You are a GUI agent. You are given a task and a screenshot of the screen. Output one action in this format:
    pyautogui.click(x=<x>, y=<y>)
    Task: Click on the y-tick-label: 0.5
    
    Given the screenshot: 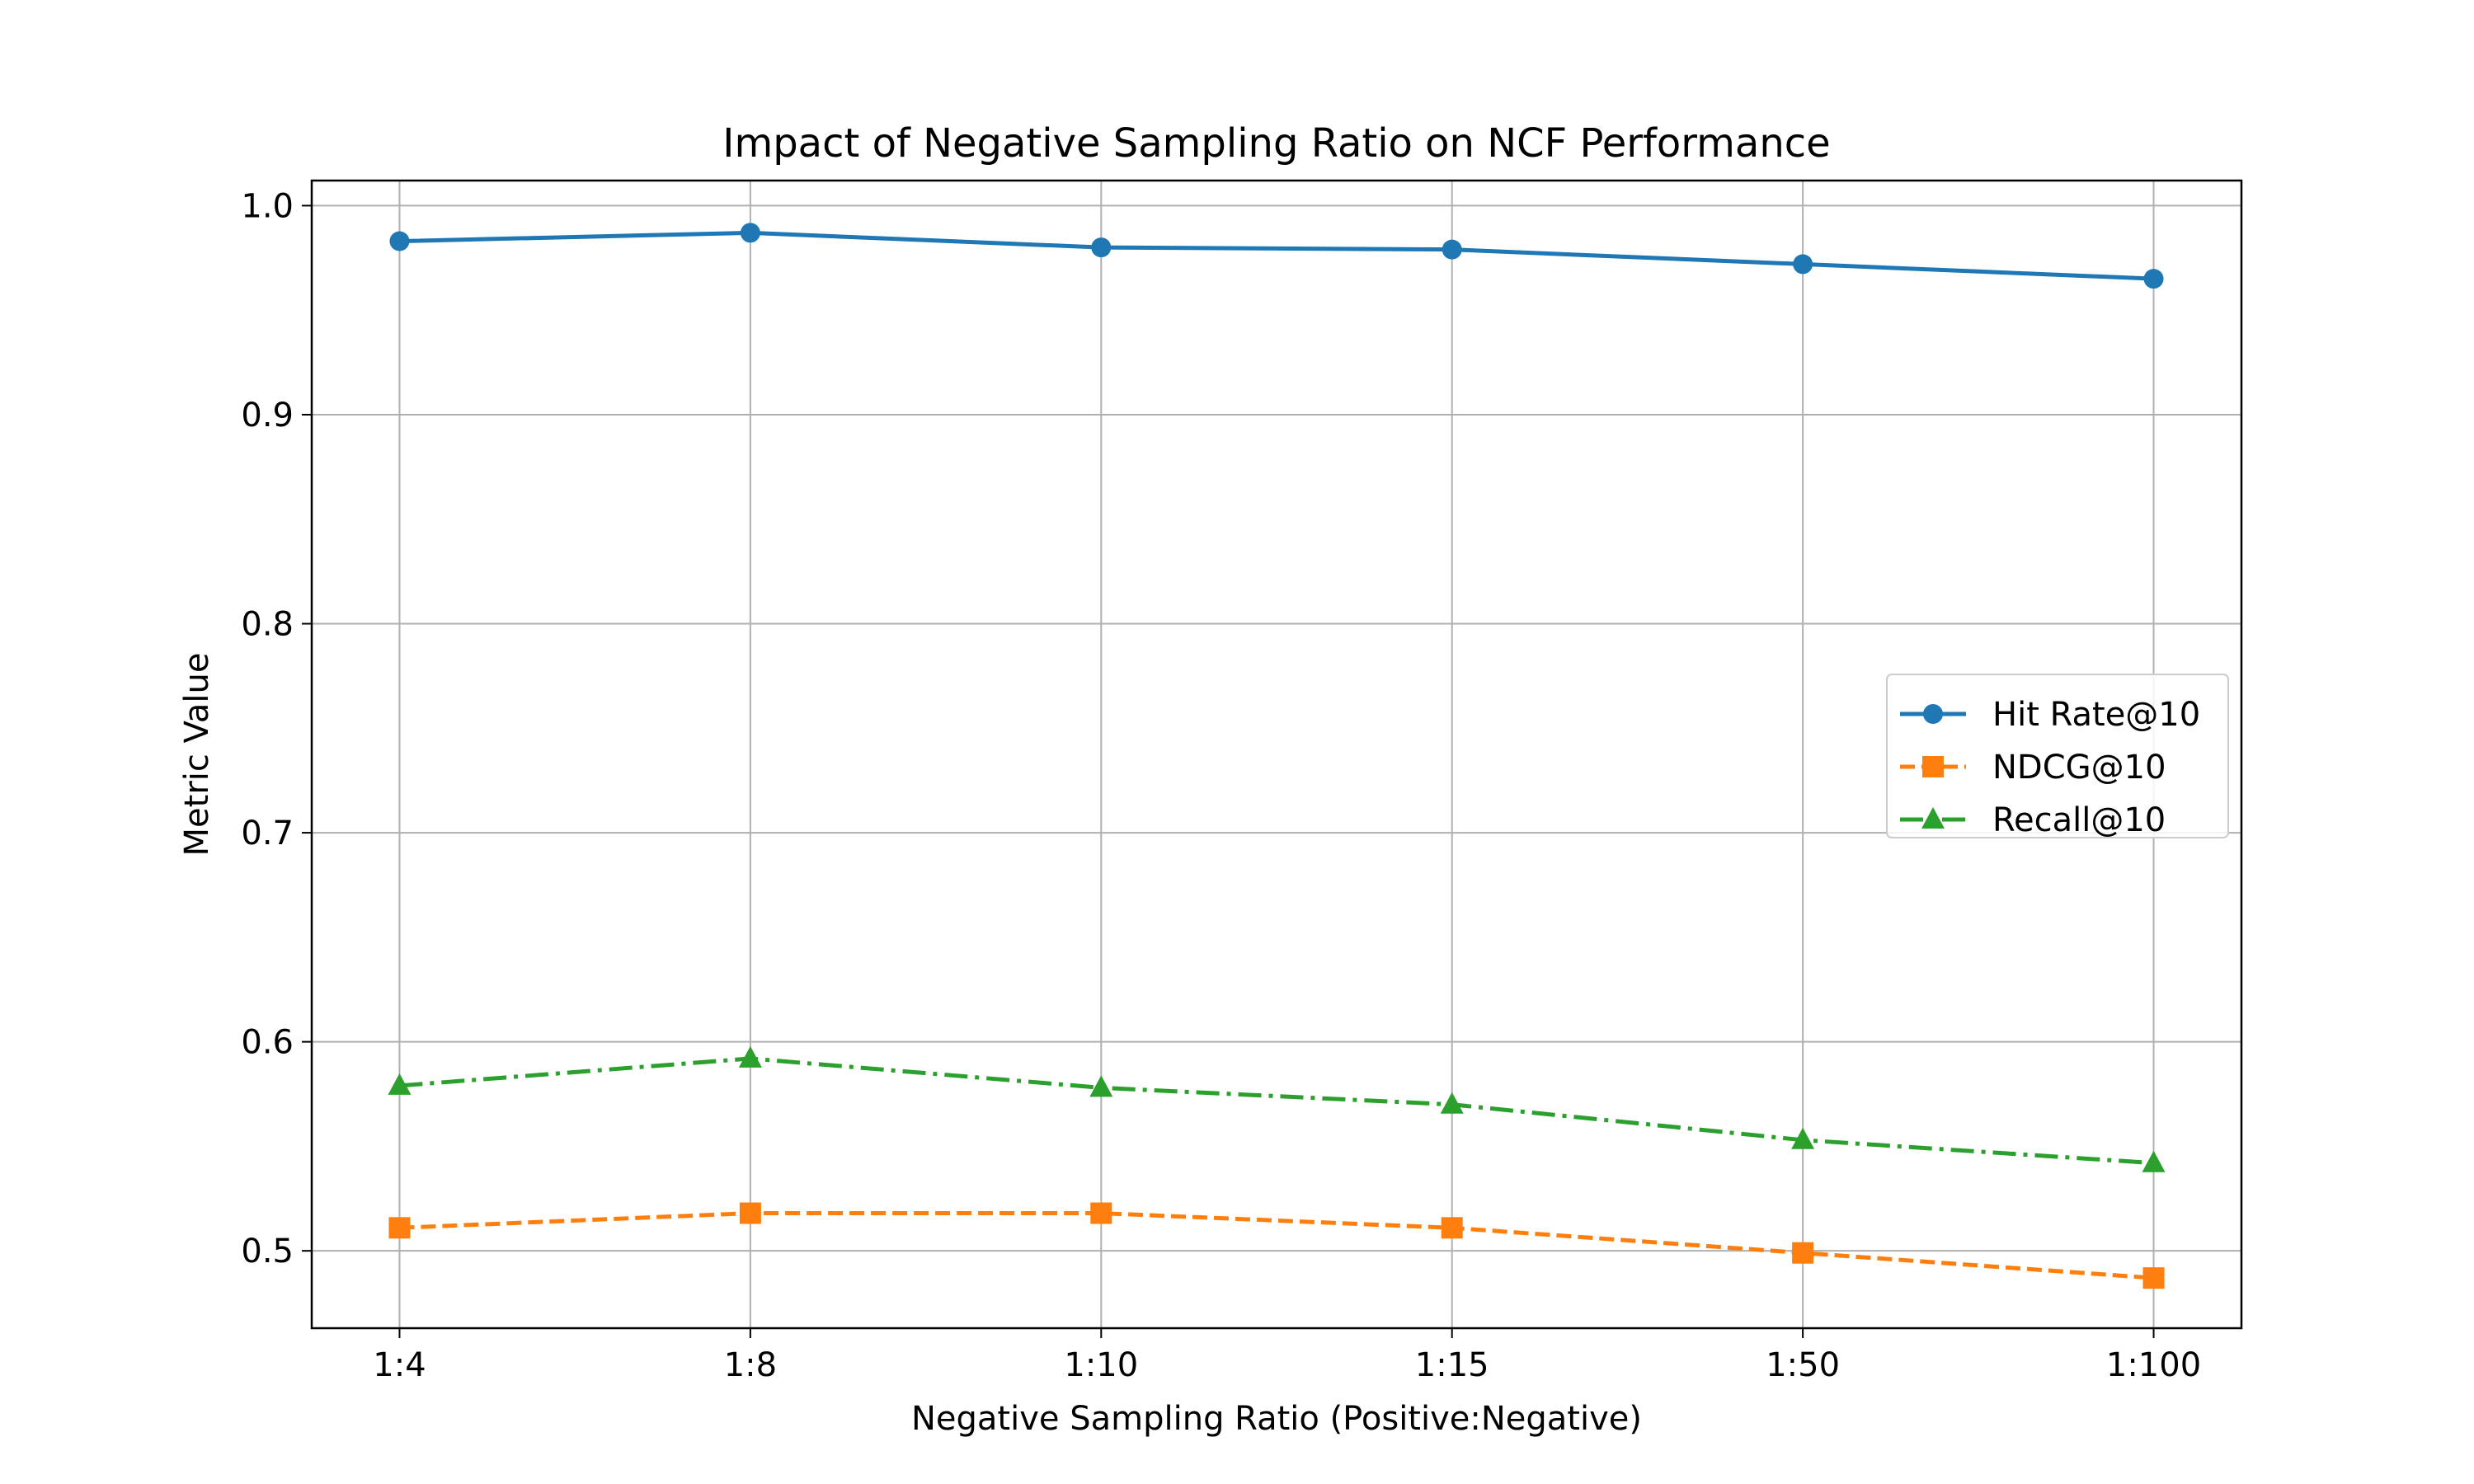 What is the action you would take?
    pyautogui.click(x=267, y=1251)
    